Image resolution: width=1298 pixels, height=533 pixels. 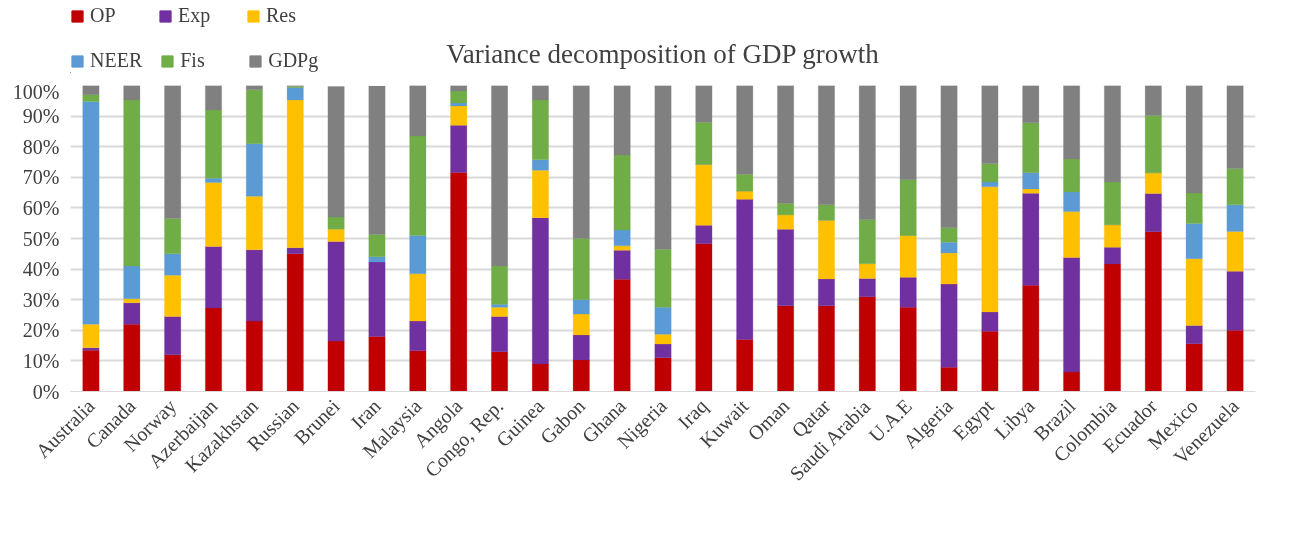 What do you see at coordinates (41, 238) in the screenshot?
I see `y-tick-label: 50%` at bounding box center [41, 238].